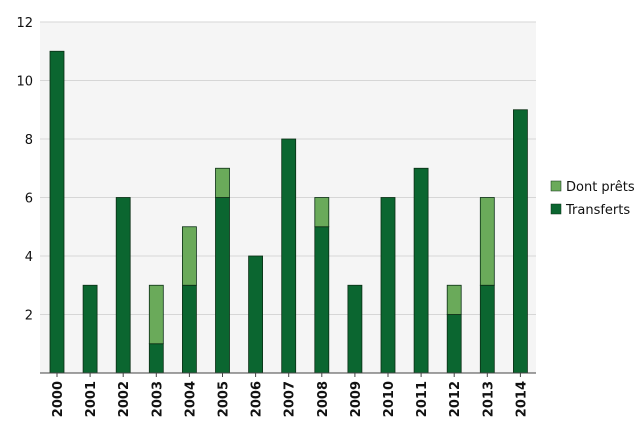 The image size is (640, 431). What do you see at coordinates (224, 399) in the screenshot?
I see `x-tick-label: 2005` at bounding box center [224, 399].